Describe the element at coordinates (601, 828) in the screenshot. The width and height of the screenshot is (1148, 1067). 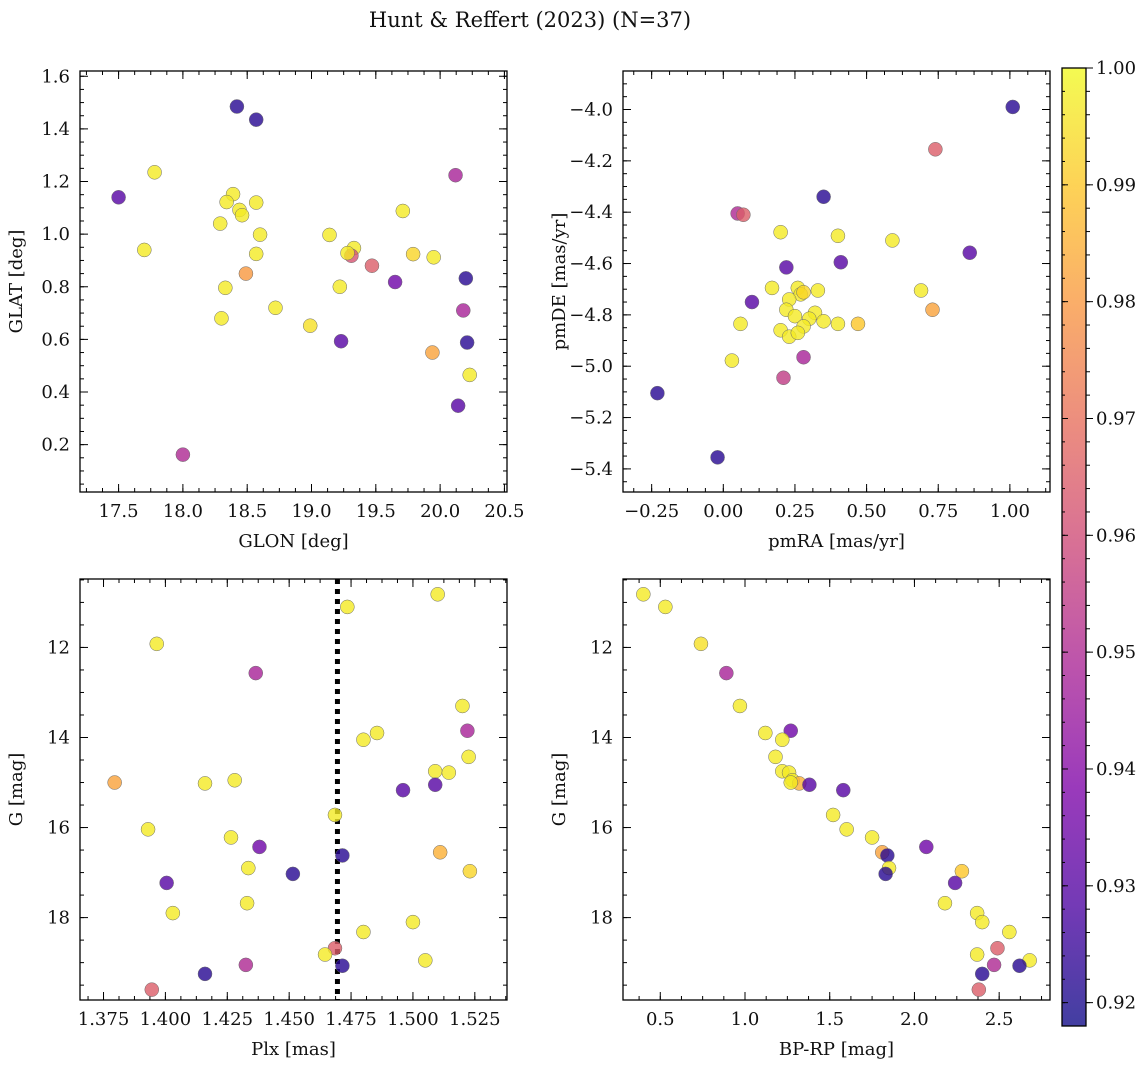
I see `y-tick-label: 16` at that location.